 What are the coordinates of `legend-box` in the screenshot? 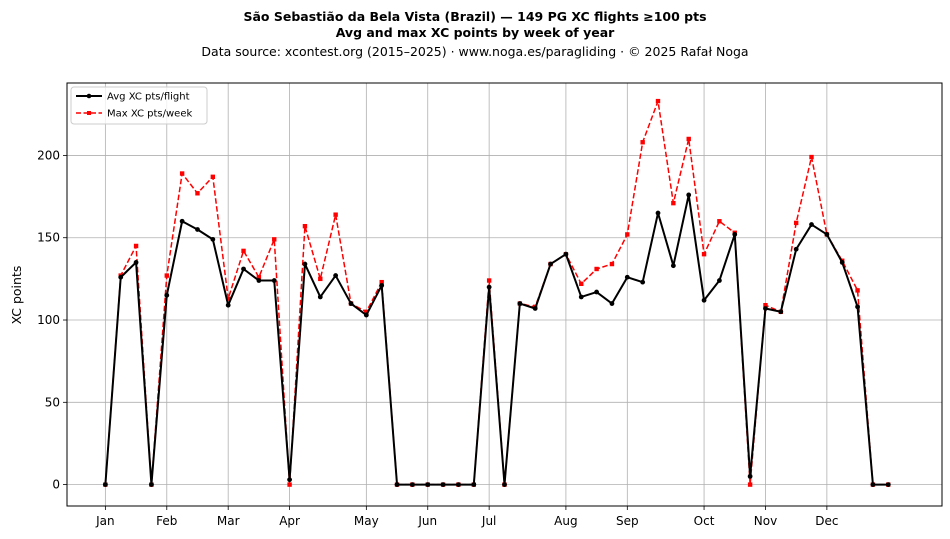 It's located at (139, 105).